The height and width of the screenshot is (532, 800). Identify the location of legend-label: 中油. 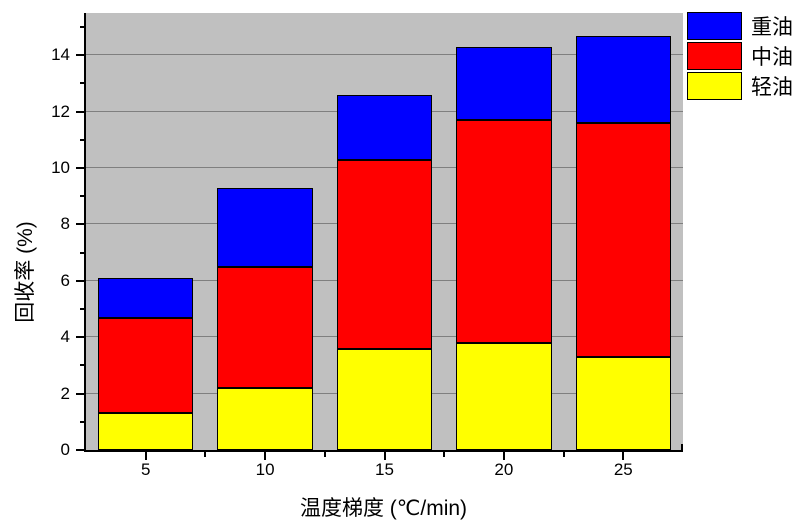
(772, 57).